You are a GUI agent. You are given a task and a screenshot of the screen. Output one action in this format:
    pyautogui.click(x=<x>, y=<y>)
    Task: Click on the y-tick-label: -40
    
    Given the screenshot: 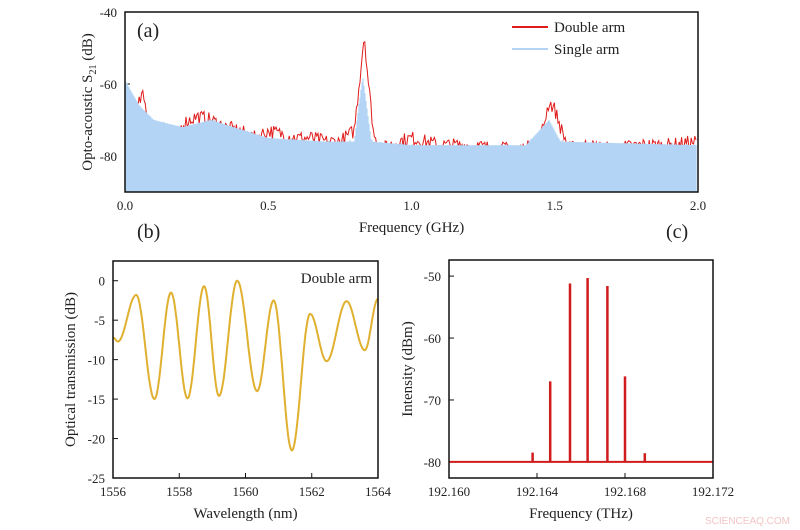 What is the action you would take?
    pyautogui.click(x=108, y=12)
    